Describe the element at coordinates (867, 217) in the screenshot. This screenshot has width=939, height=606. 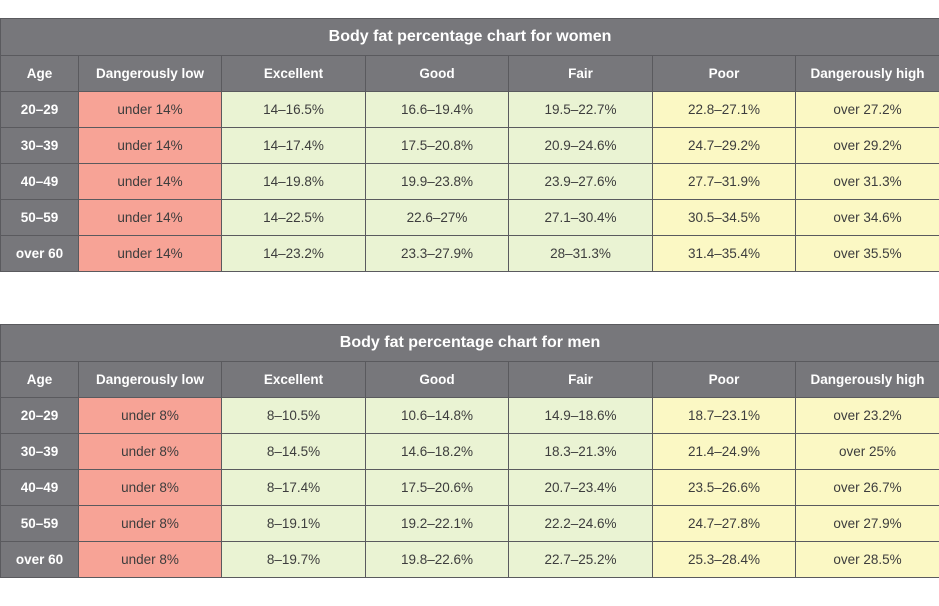
I see `table-cell: over 34.6%` at that location.